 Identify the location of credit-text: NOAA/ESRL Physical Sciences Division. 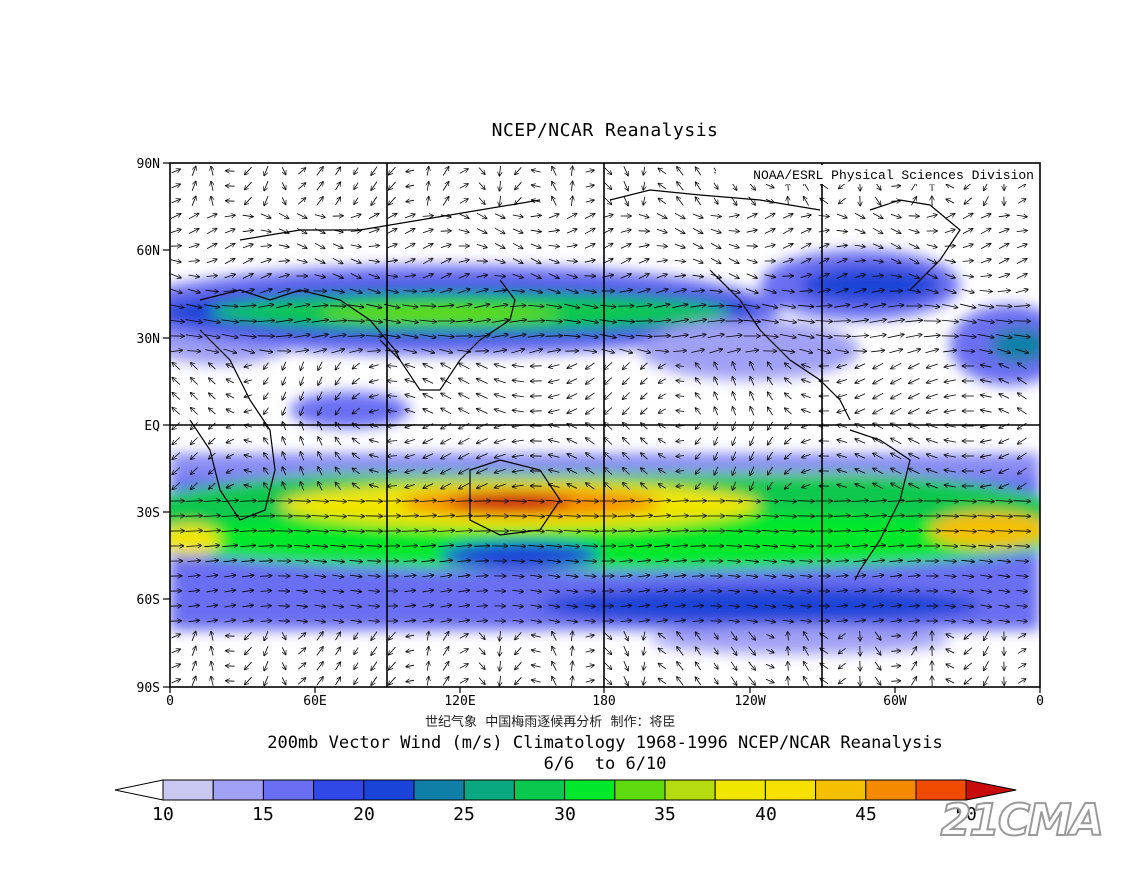
(893, 175).